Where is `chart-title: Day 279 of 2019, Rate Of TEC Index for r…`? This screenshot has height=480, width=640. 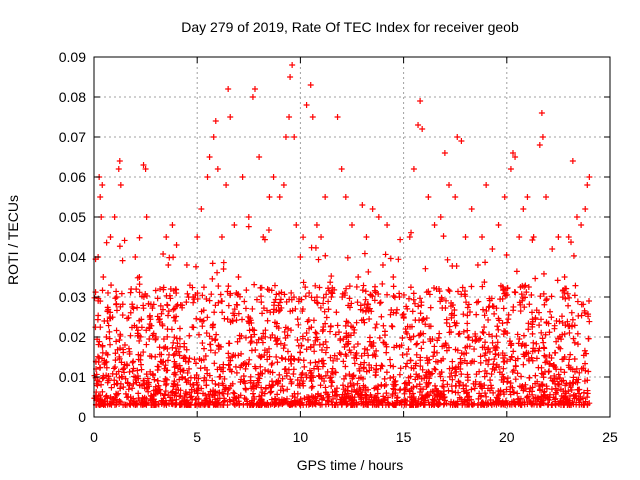
chart-title: Day 279 of 2019, Rate Of TEC Index for r… is located at coordinates (350, 27).